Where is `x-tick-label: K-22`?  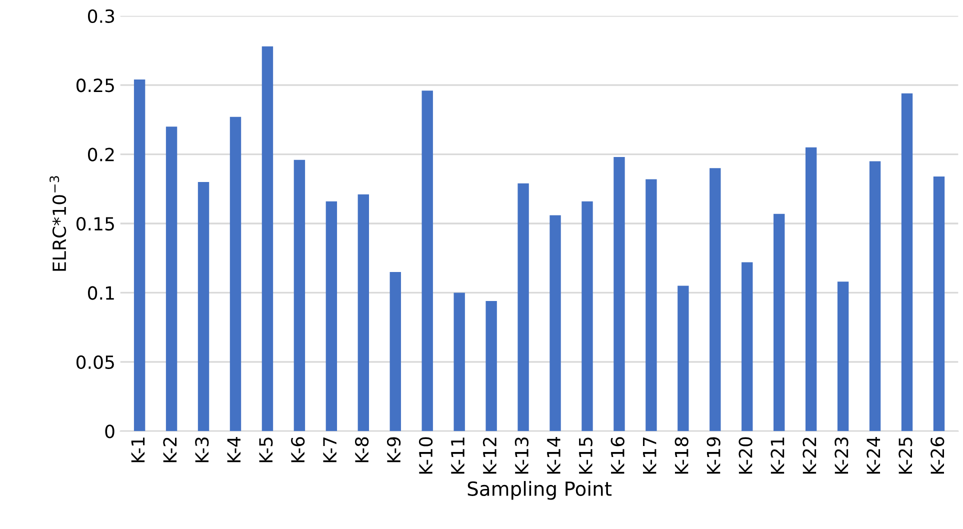
x-tick-label: K-22 is located at coordinates (809, 456).